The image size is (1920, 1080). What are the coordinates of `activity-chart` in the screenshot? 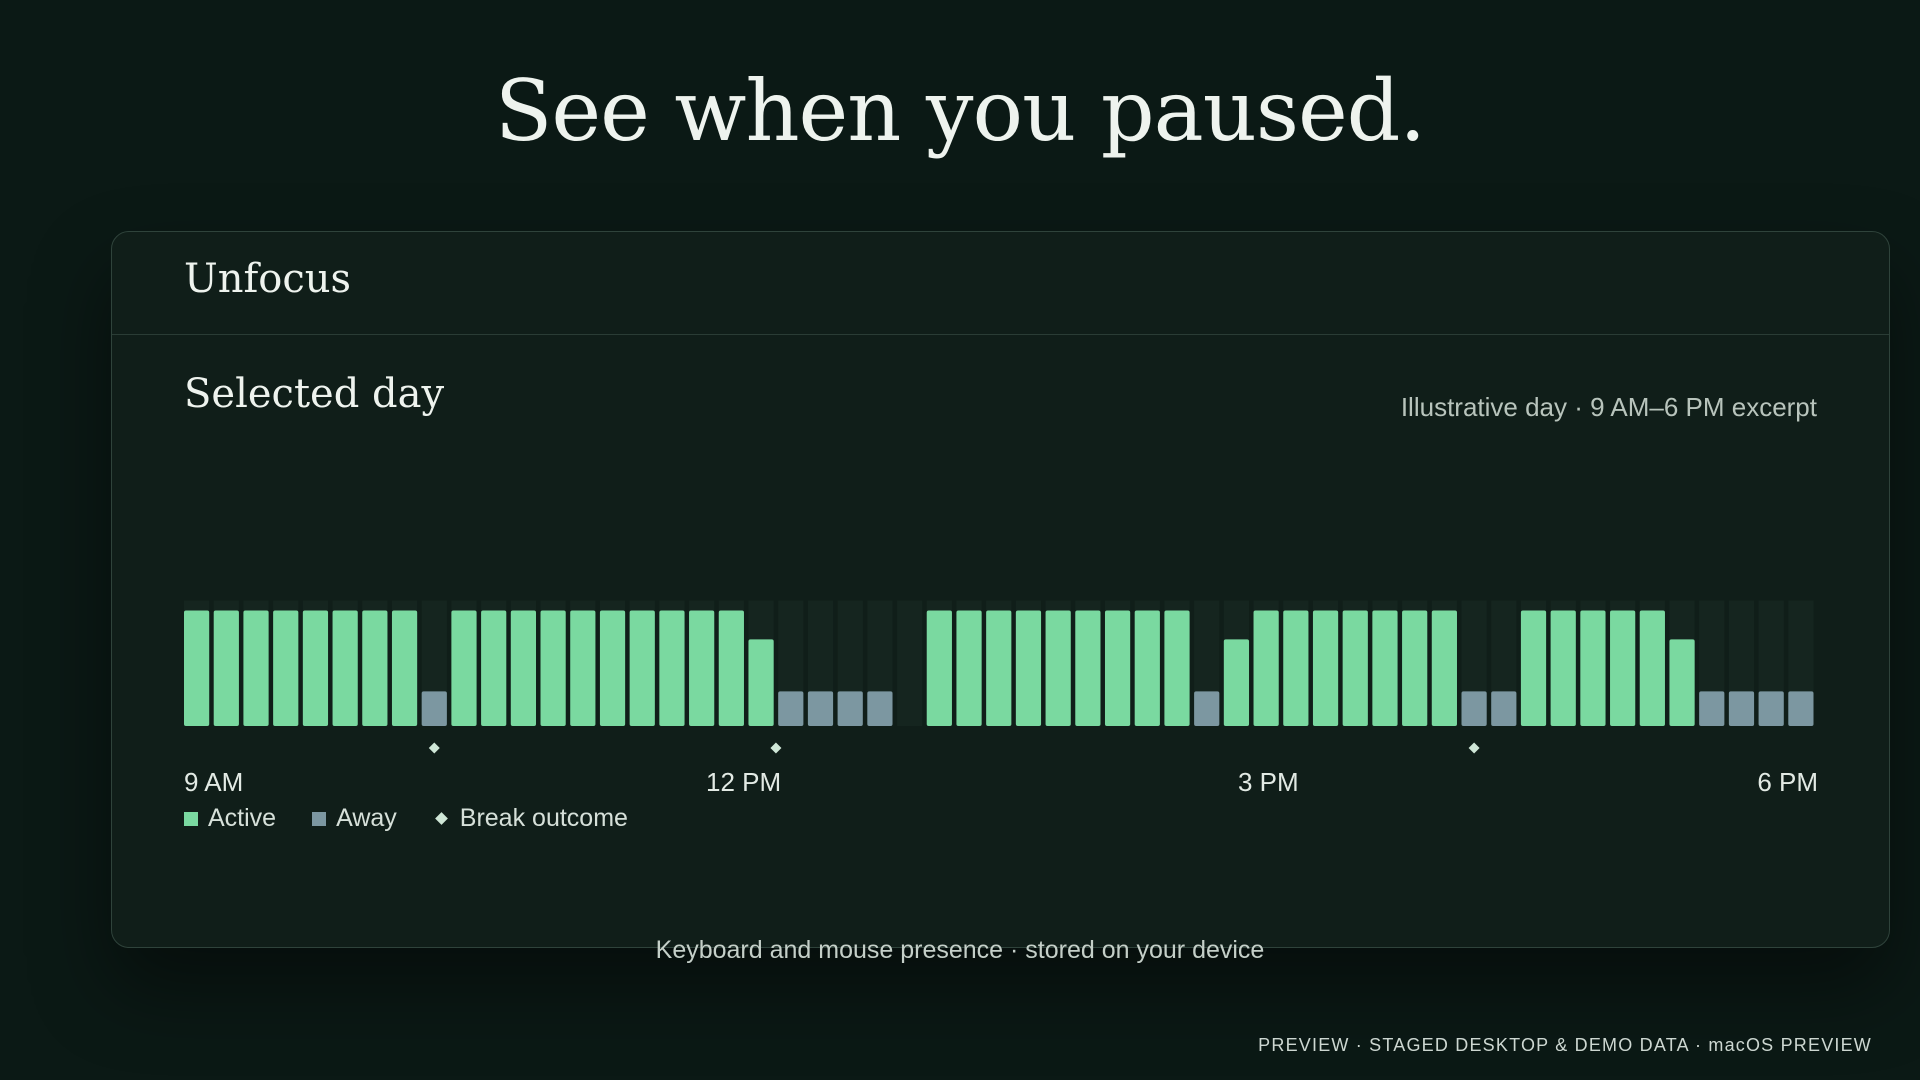 It's located at (1001, 679).